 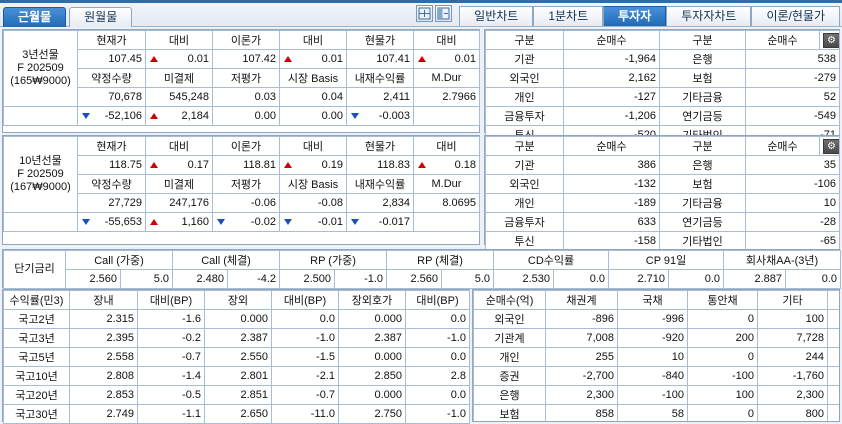 What do you see at coordinates (265, 116) in the screenshot?
I see `futures-delta-text-2: 0.00` at bounding box center [265, 116].